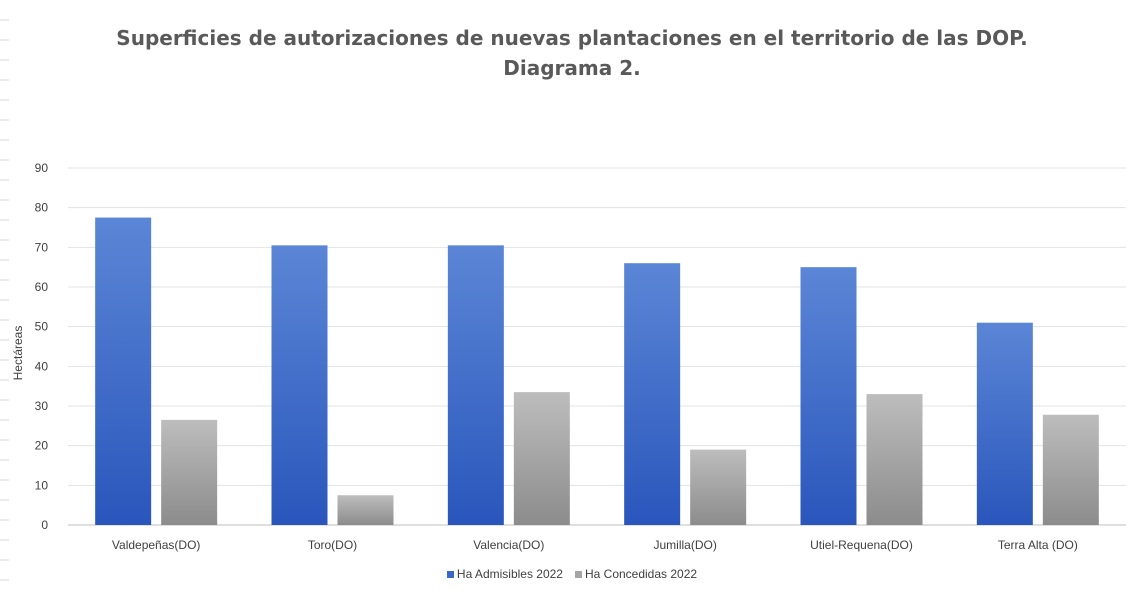 This screenshot has height=597, width=1134. What do you see at coordinates (572, 574) in the screenshot?
I see `legend: Ha Admisibles 2022 Ha Concedidas 2022` at bounding box center [572, 574].